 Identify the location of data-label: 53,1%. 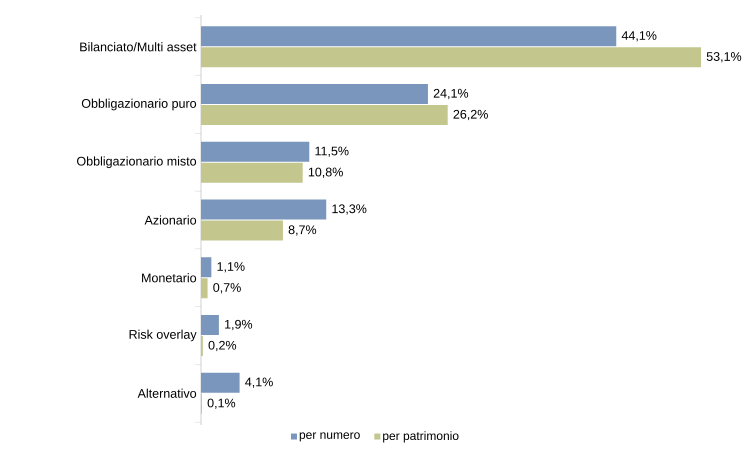
(724, 57).